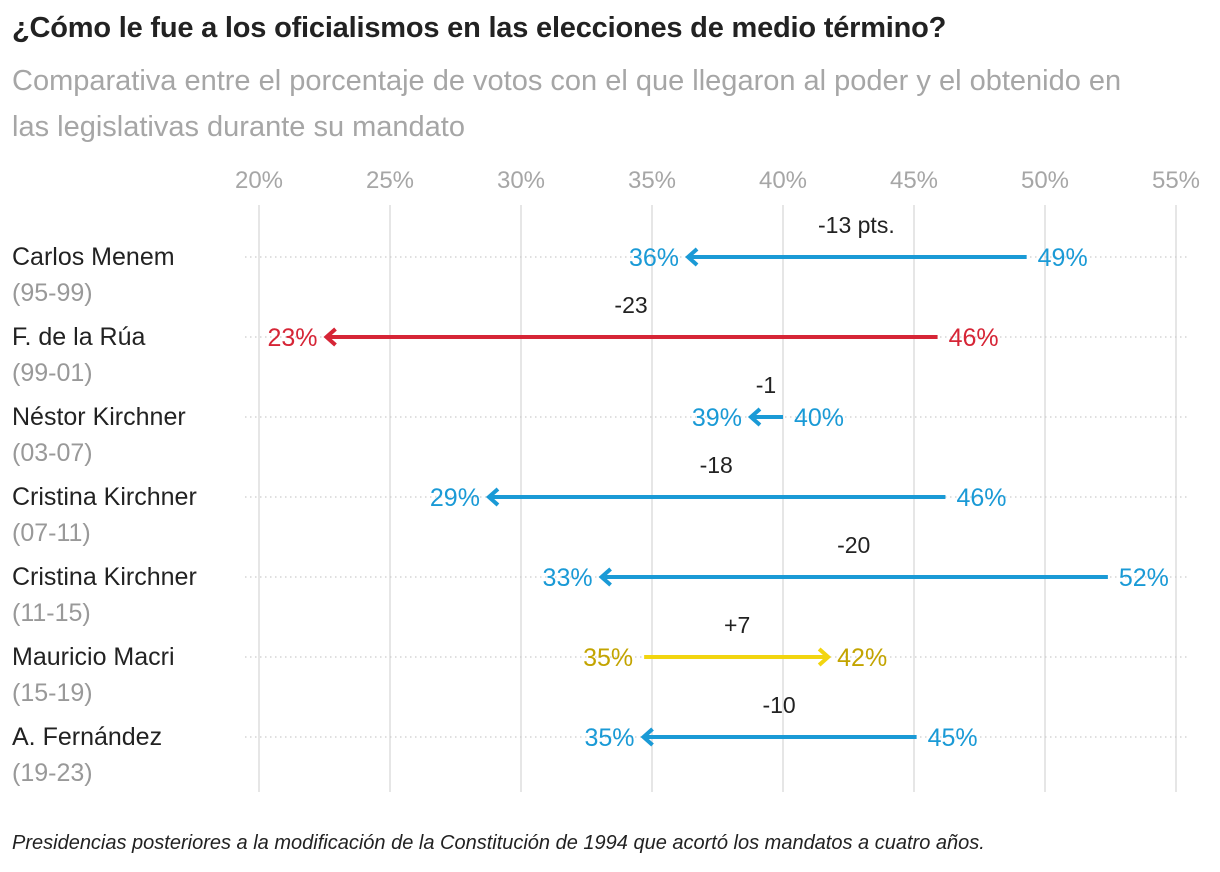  Describe the element at coordinates (52, 453) in the screenshot. I see `term-period: (03-07)` at that location.